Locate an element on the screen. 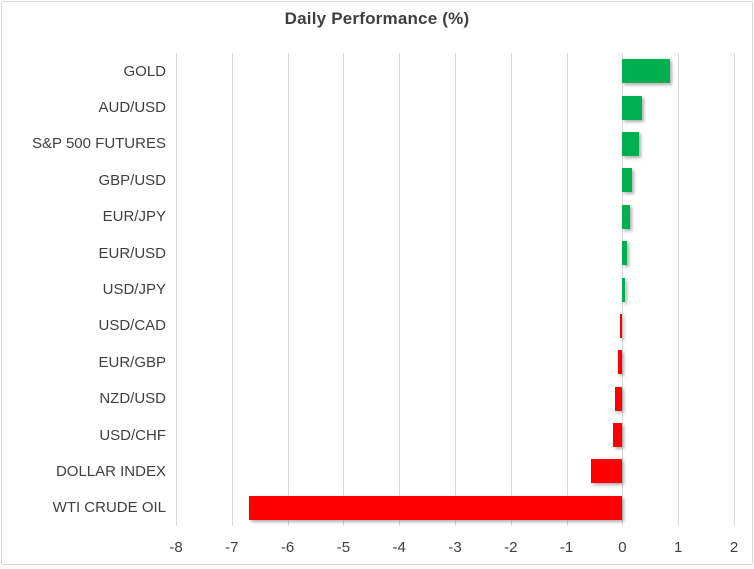 This screenshot has width=754, height=569. x-tick-label-0: 0 is located at coordinates (622, 547).